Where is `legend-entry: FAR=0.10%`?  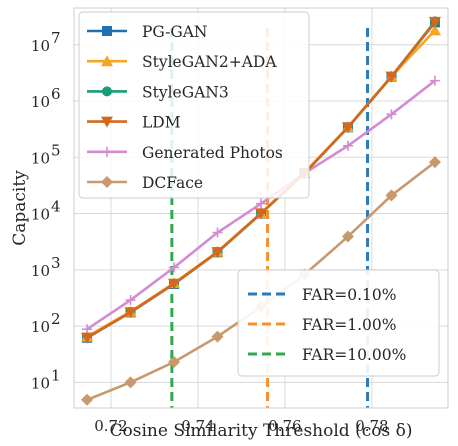 legend-entry: FAR=0.10% is located at coordinates (322, 295).